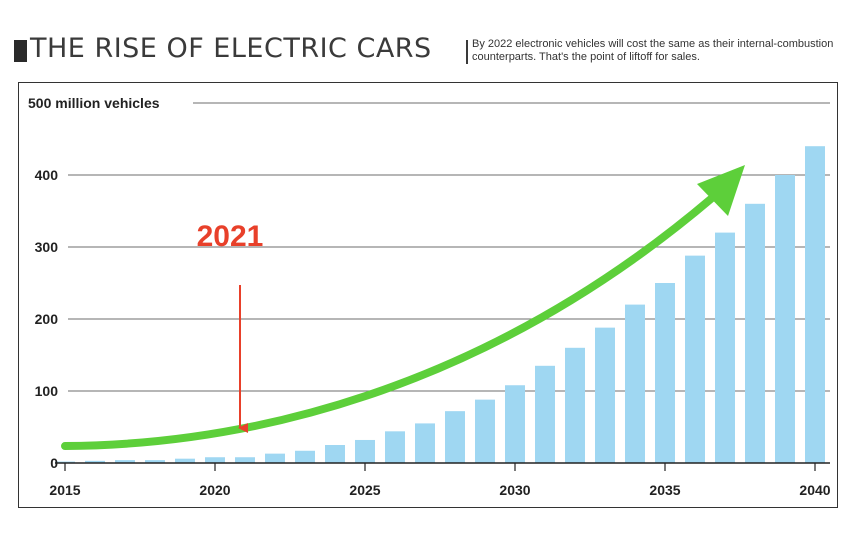 The image size is (850, 560). Describe the element at coordinates (364, 490) in the screenshot. I see `x-tick-label: 2025` at that location.